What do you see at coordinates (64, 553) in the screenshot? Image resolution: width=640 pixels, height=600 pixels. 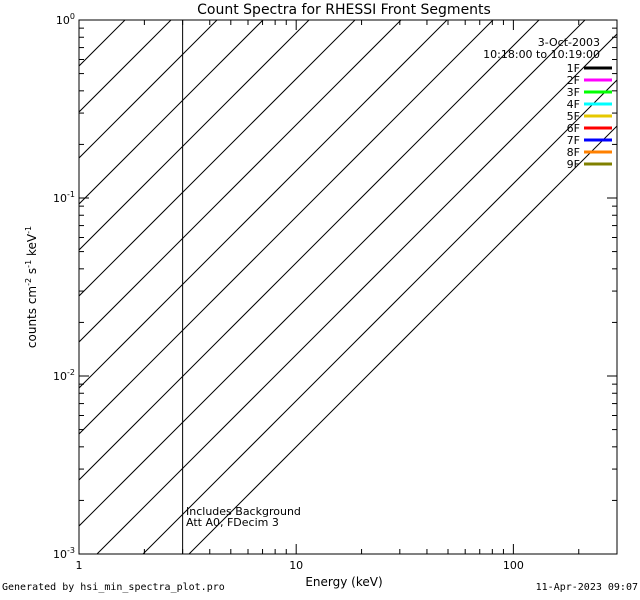 I see `y-tick-label: 10⁻³` at bounding box center [64, 553].